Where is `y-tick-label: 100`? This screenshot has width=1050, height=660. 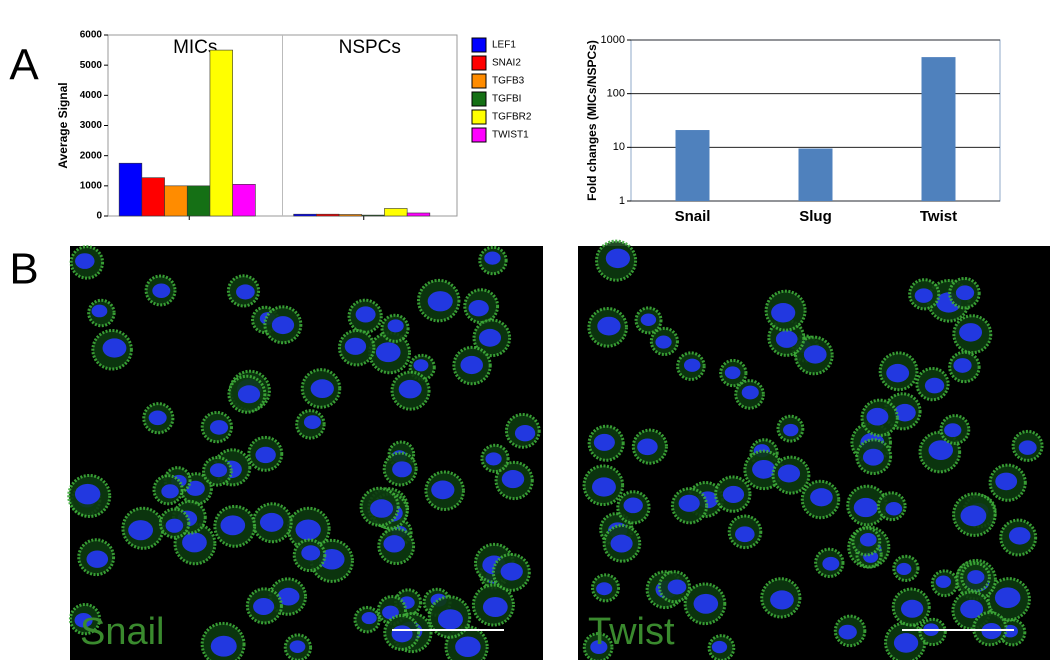 y-tick-label: 100 is located at coordinates (616, 94).